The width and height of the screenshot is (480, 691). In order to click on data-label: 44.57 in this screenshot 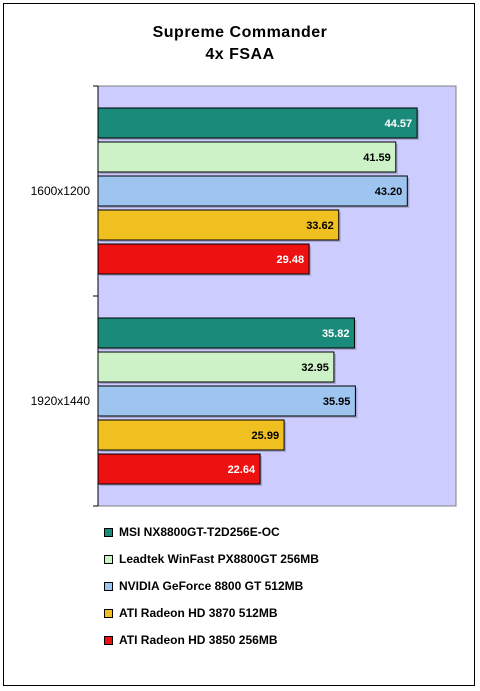, I will do `click(399, 124)`.